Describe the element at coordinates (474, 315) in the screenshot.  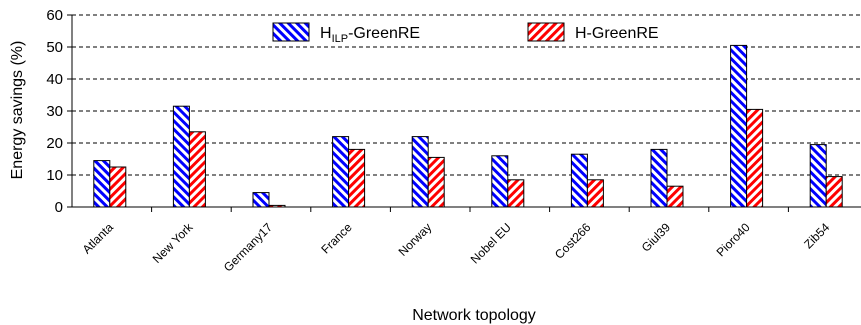
I see `x-axis-title: Network topology` at that location.